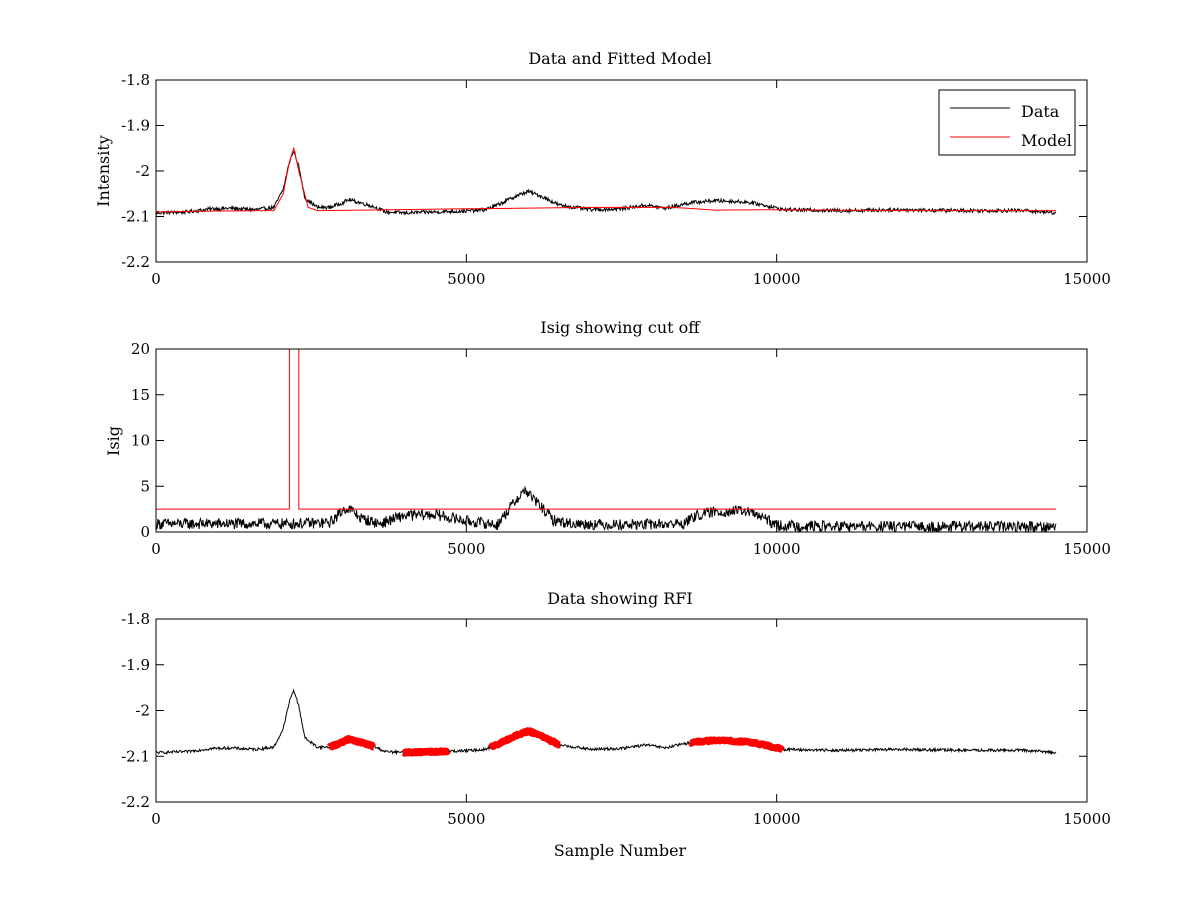  I want to click on panel-1-plot-area, so click(606, 181).